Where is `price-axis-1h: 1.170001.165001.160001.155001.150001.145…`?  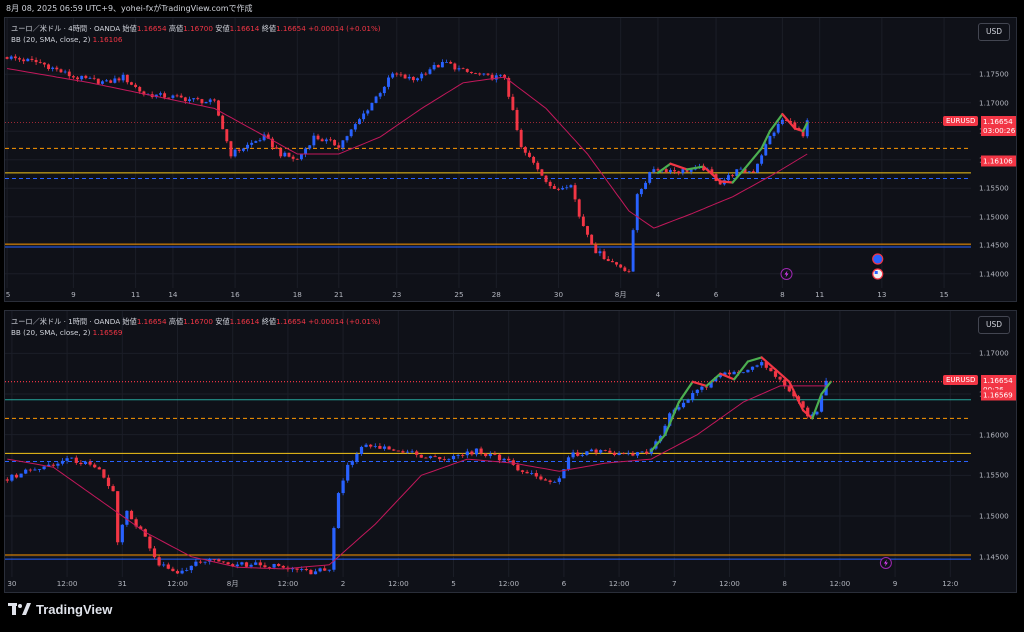
price-axis-1h: 1.170001.165001.160001.155001.150001.145… is located at coordinates (993, 451).